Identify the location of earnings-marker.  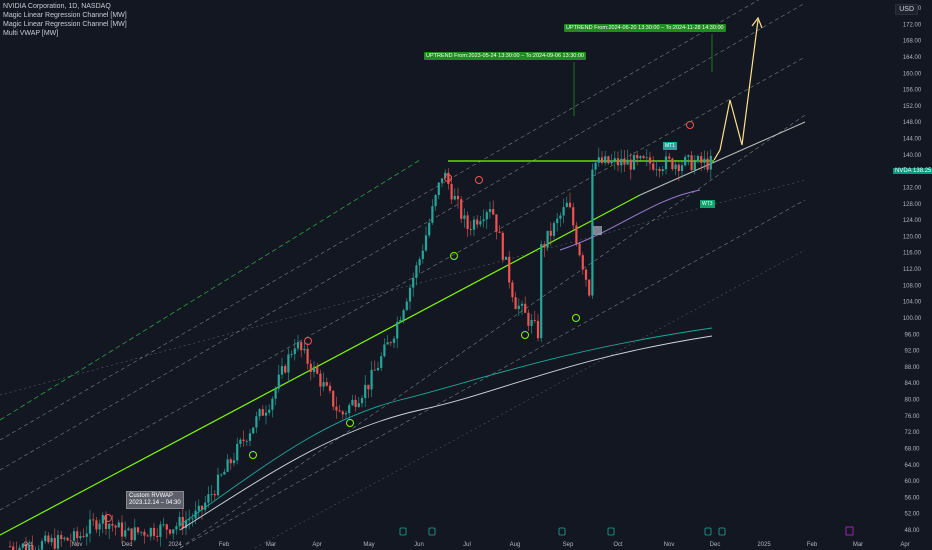
(849, 531).